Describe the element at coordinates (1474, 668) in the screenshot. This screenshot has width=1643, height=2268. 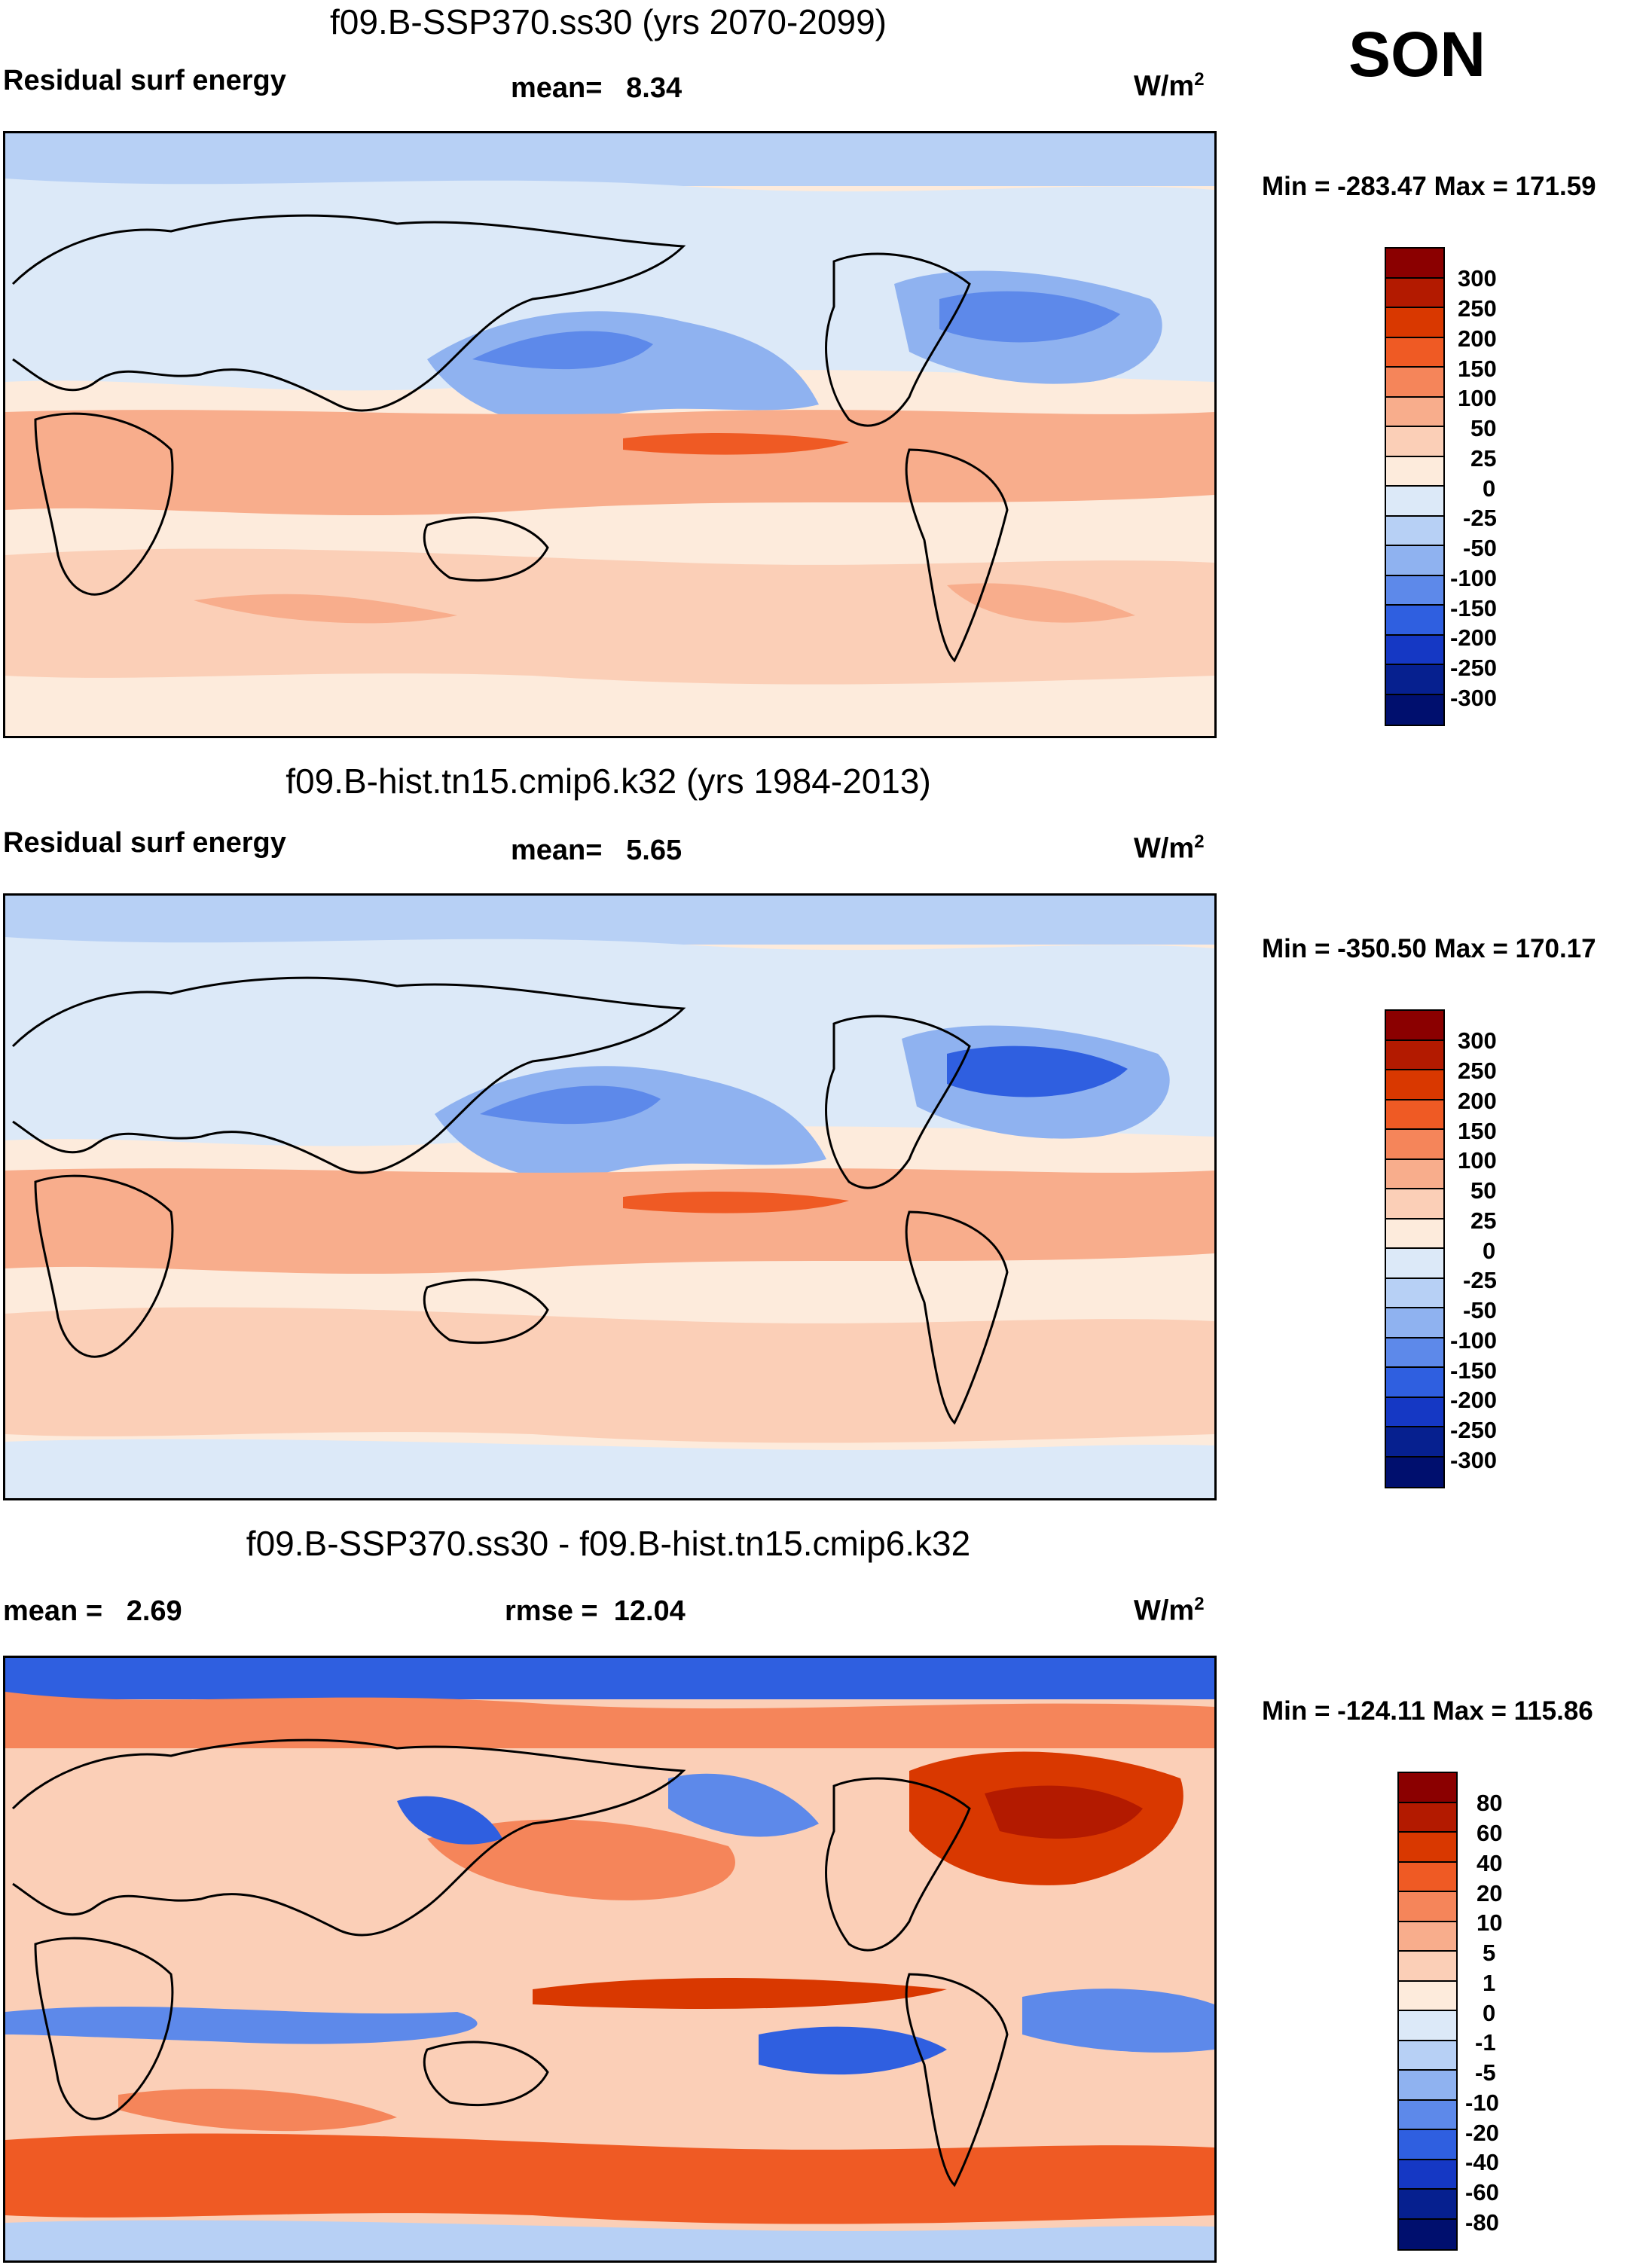
I see `panel-1-tick: -250` at that location.